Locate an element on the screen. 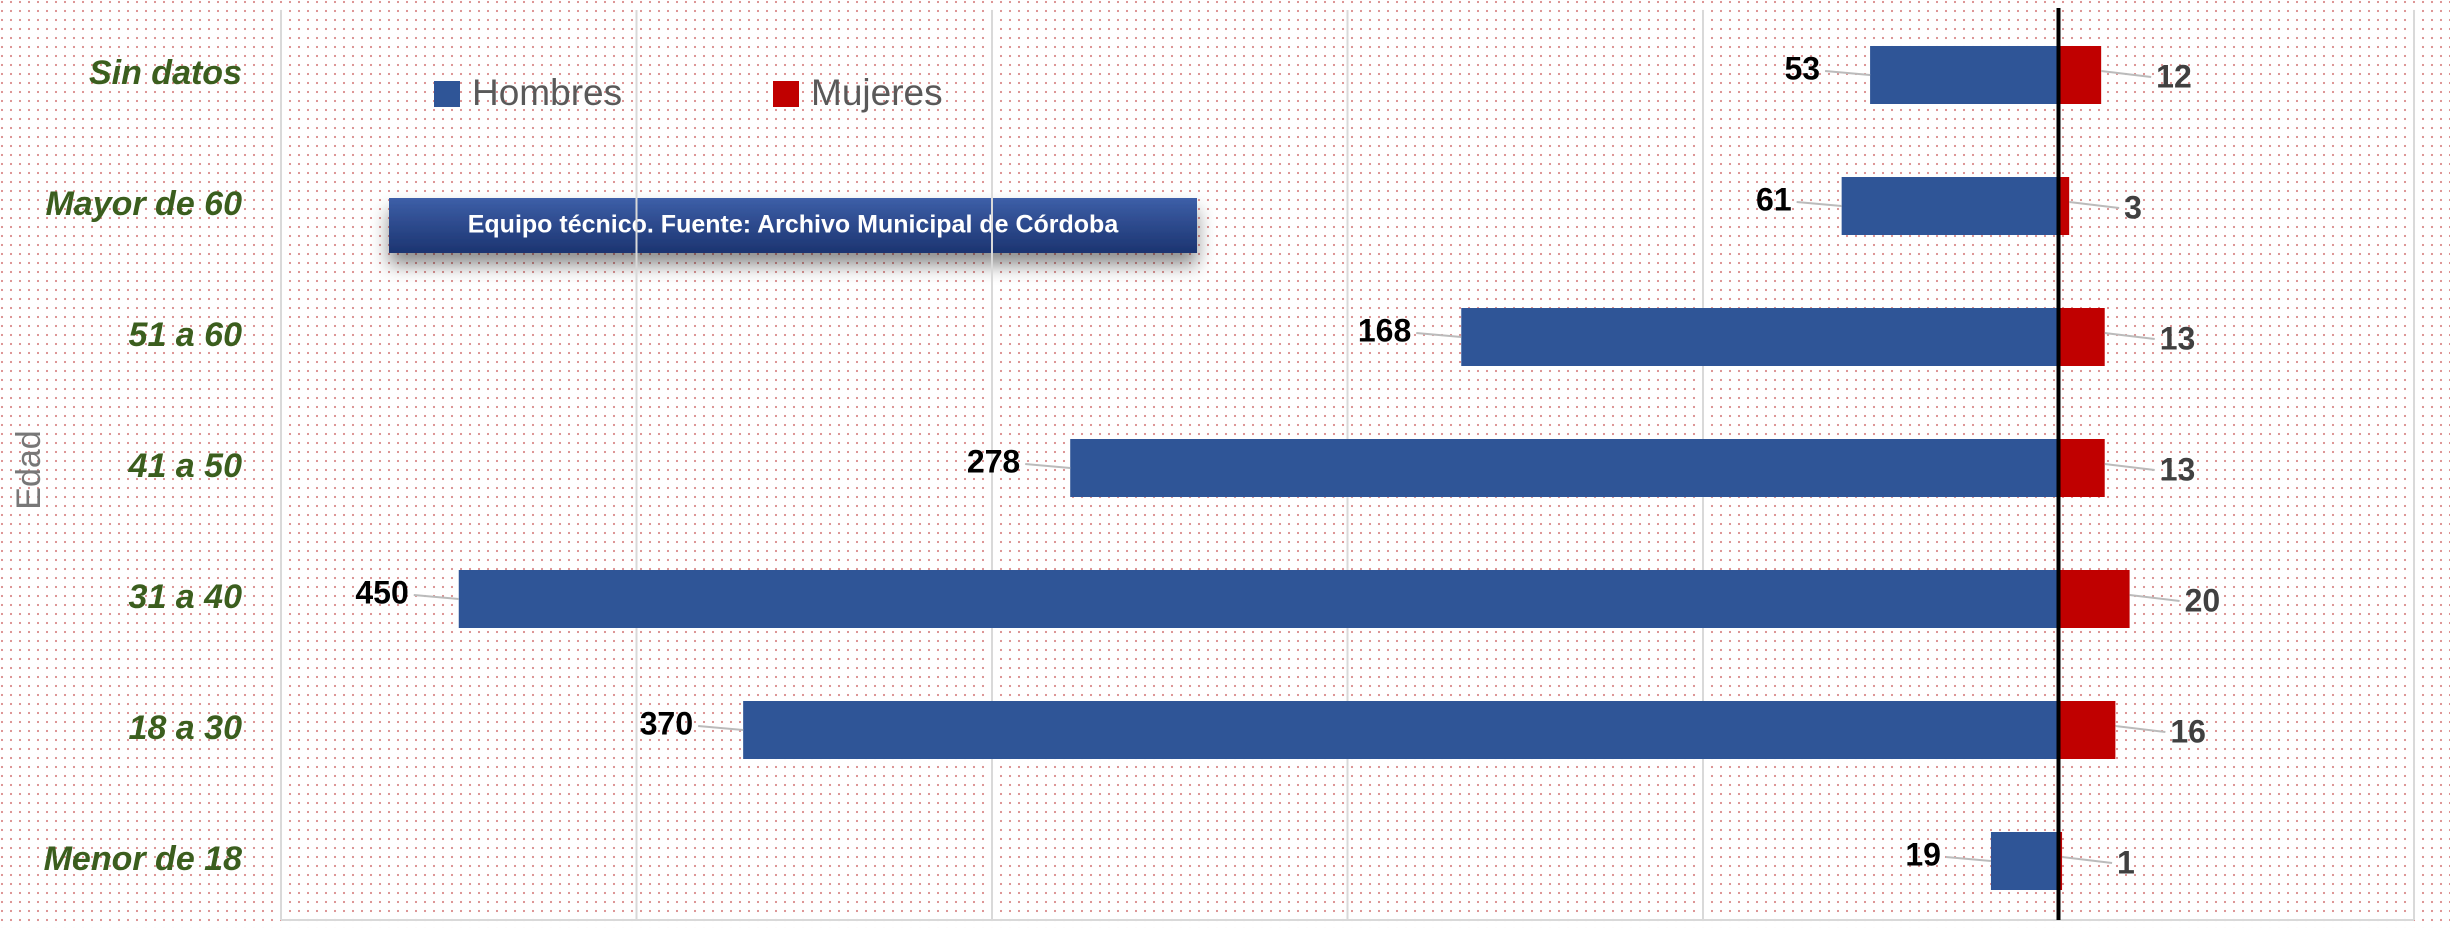  category-label: Sin datos is located at coordinates (165, 73).